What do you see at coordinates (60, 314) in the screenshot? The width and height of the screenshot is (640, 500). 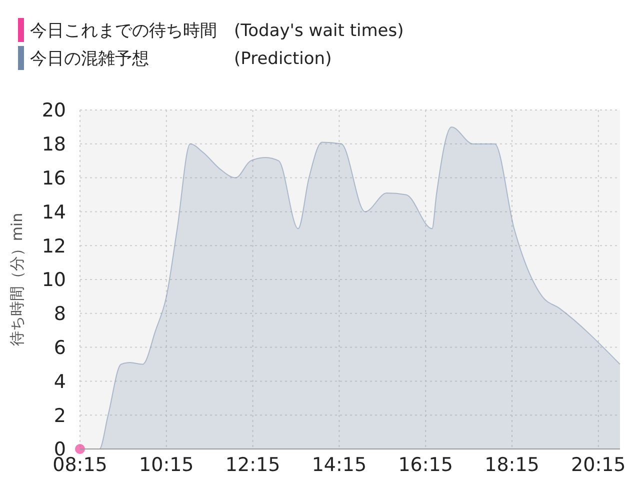 I see `y-tick-label: 8` at bounding box center [60, 314].